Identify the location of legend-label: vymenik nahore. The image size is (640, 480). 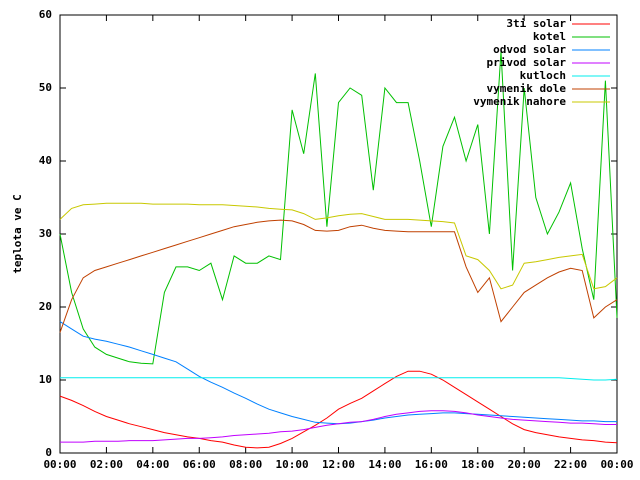
(519, 101).